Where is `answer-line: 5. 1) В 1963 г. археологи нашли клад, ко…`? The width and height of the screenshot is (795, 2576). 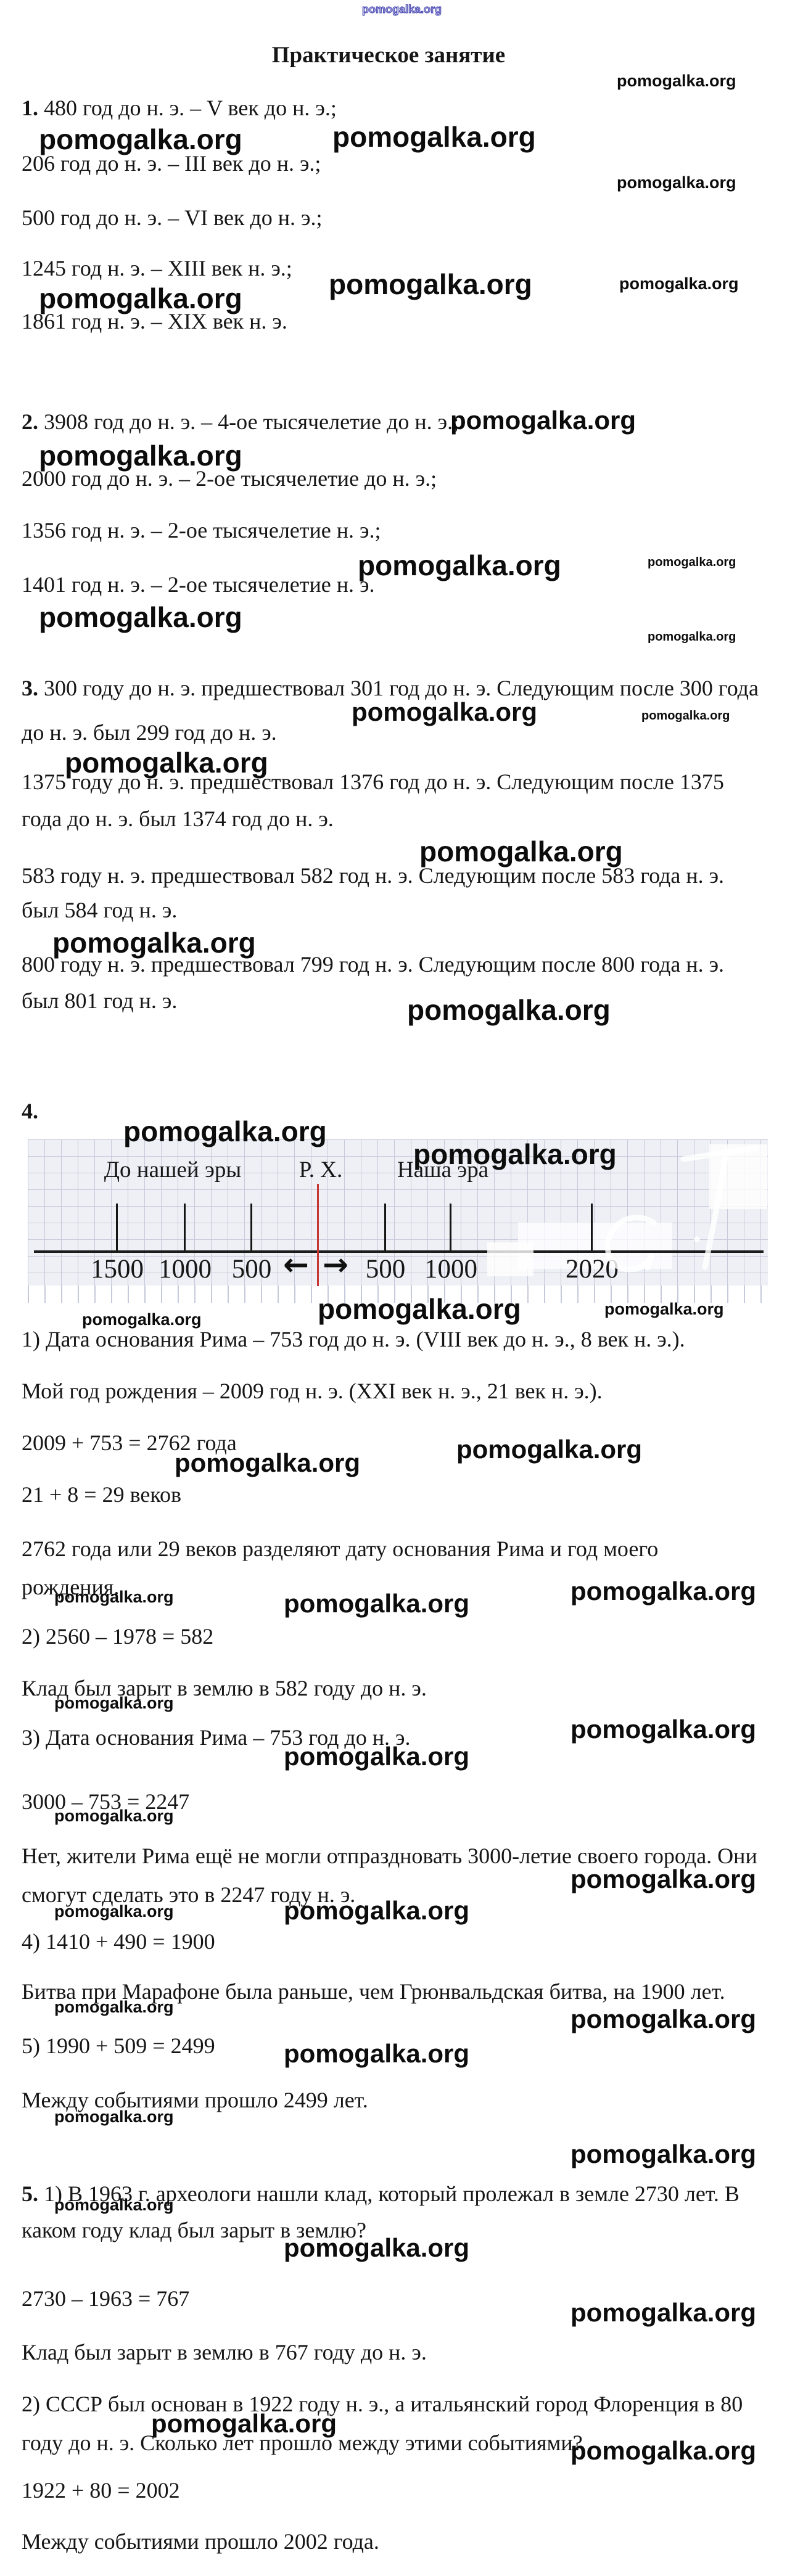
answer-line: 5. 1) В 1963 г. археологи нашли клад, ко… is located at coordinates (381, 2193).